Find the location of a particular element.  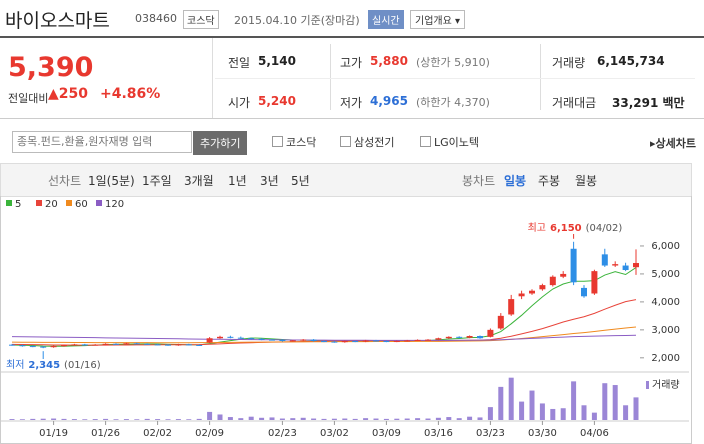

volume-legend: 거래량 is located at coordinates (666, 385).